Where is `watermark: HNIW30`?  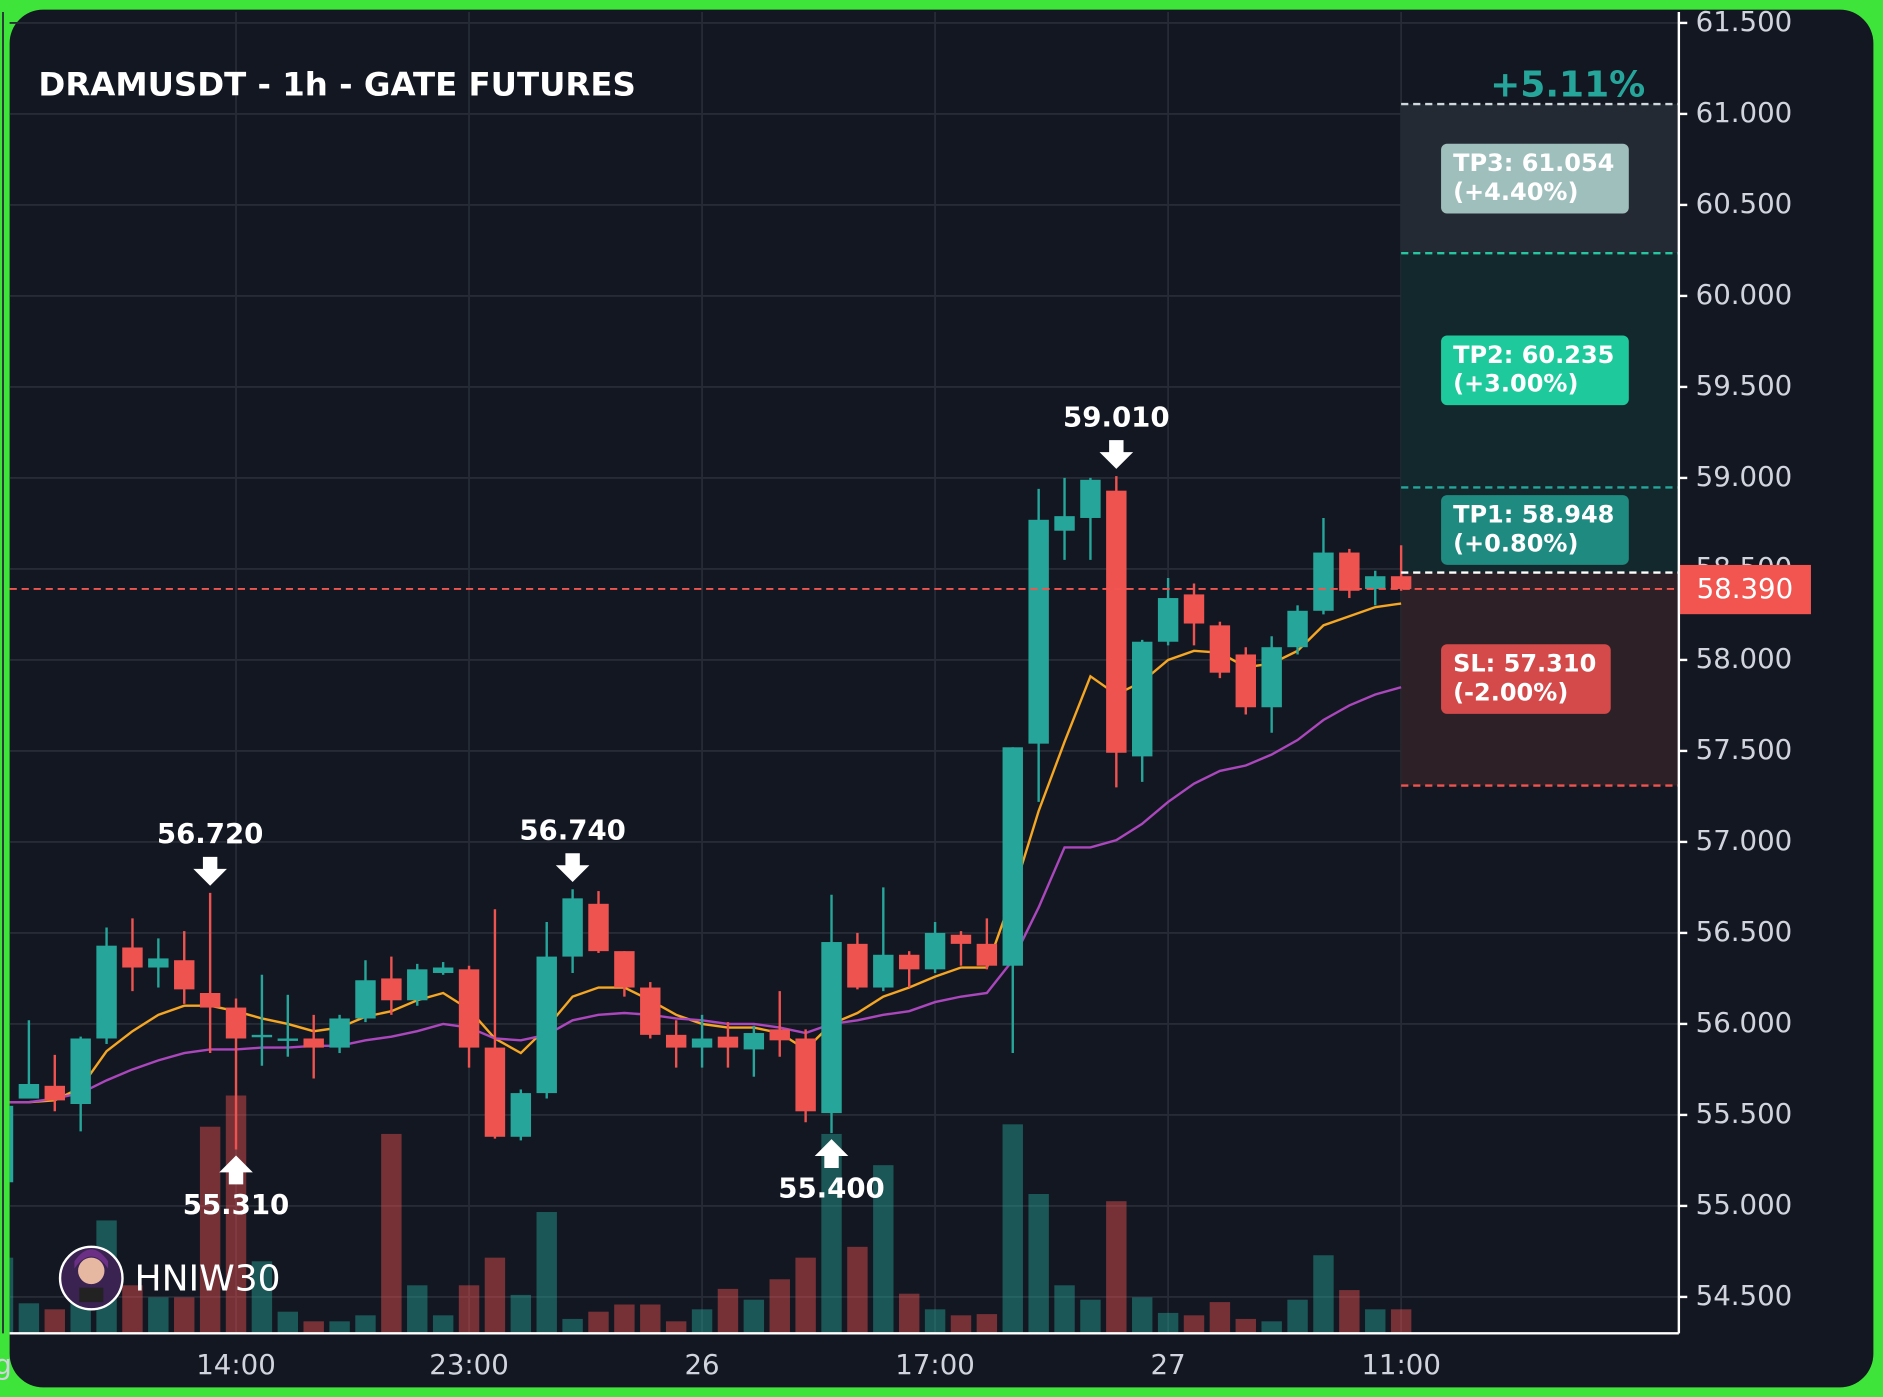
watermark: HNIW30 is located at coordinates (208, 1278).